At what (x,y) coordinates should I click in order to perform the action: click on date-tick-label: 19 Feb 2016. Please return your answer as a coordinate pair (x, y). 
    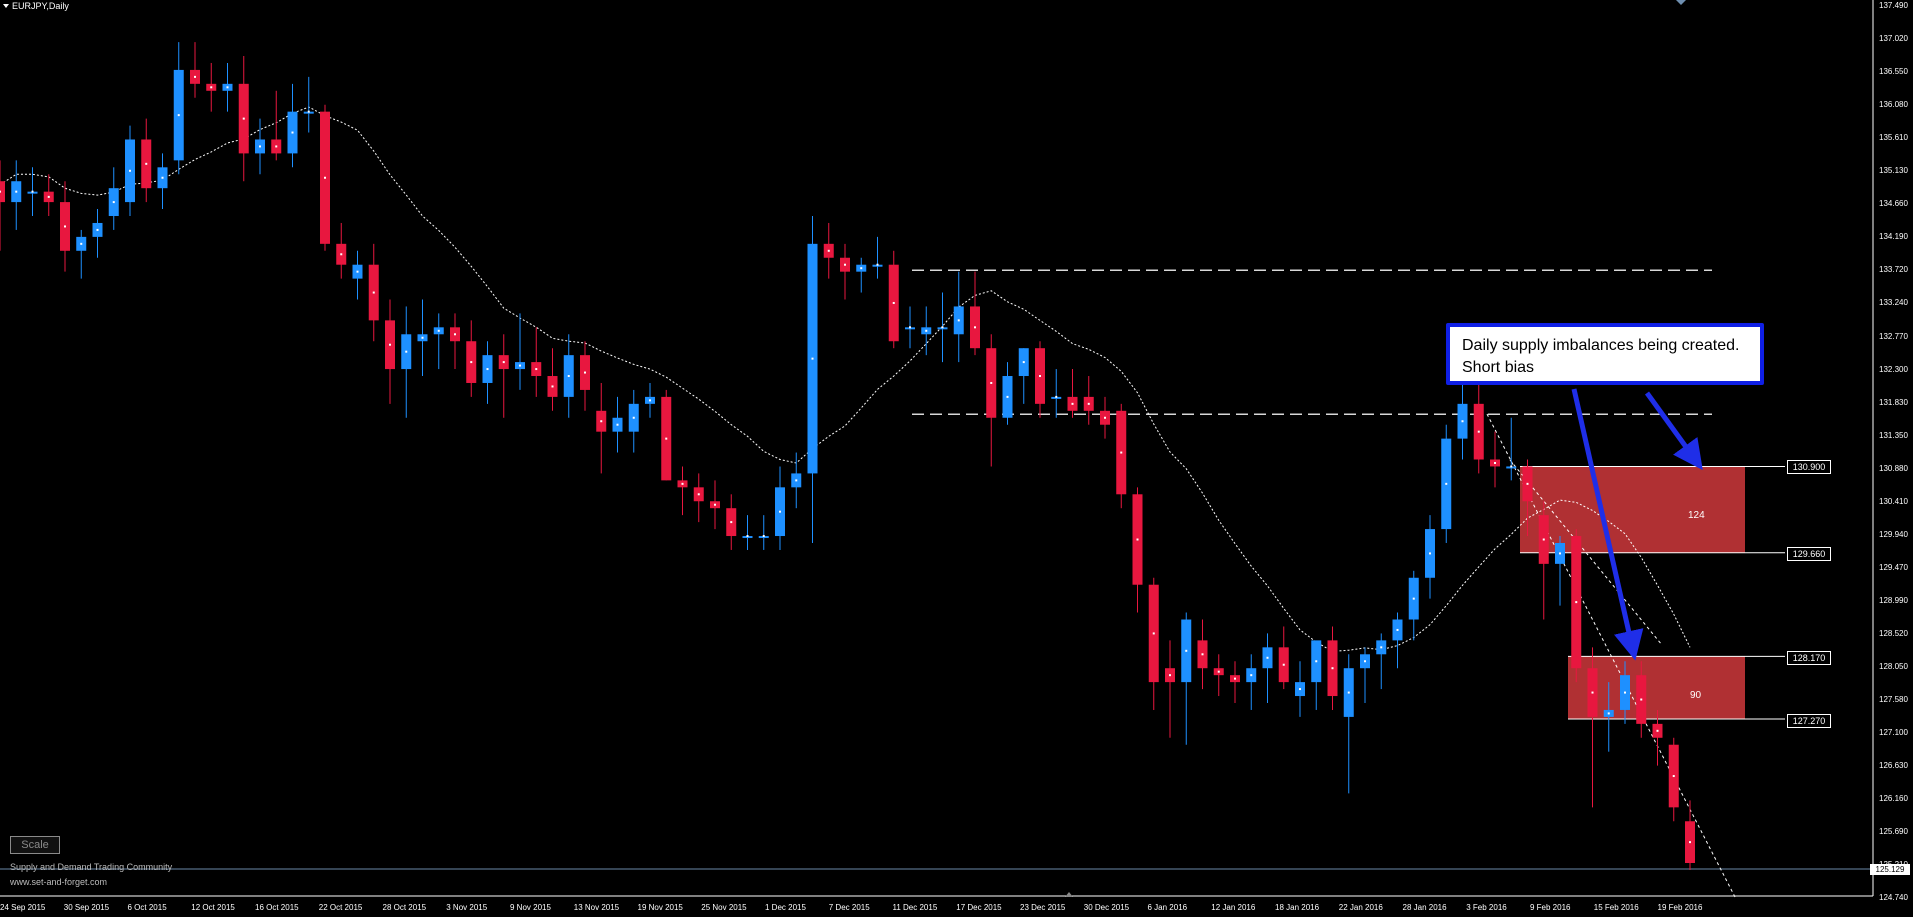
    Looking at the image, I should click on (1680, 907).